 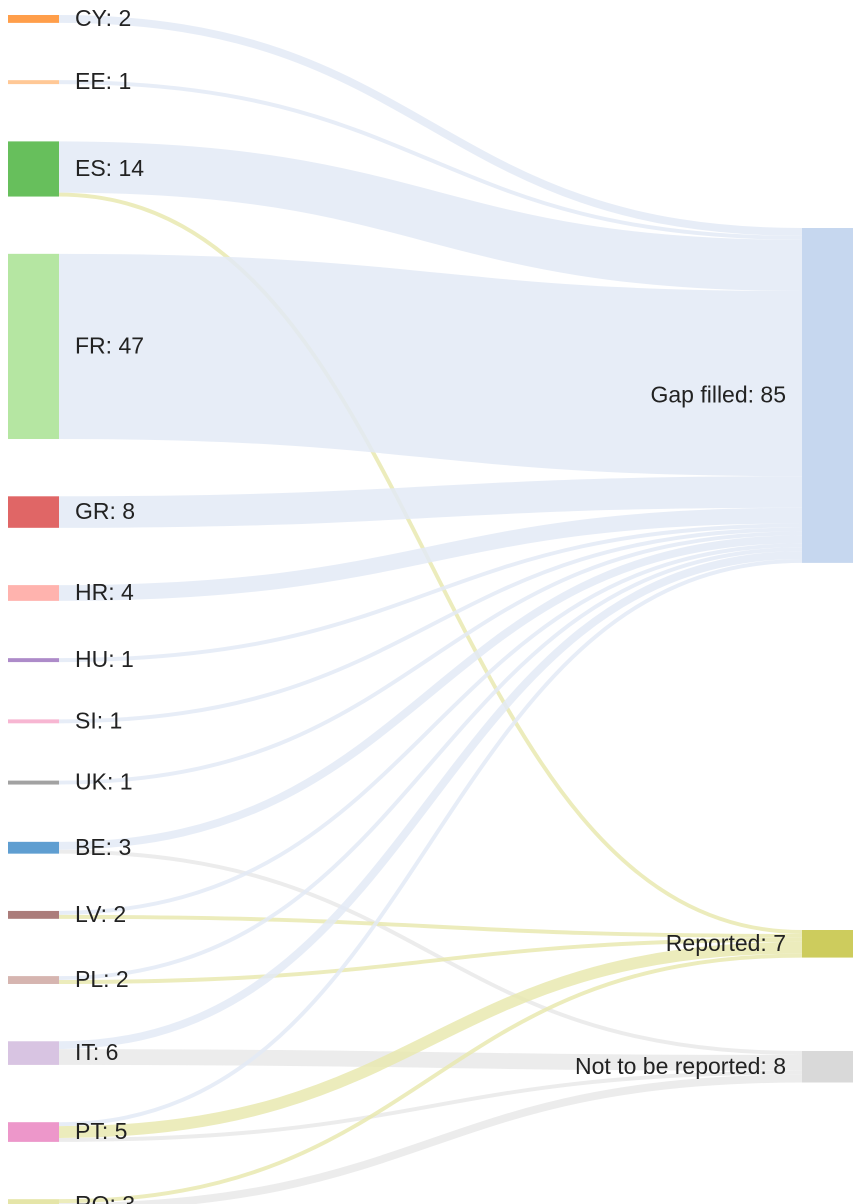 I want to click on node-label: Gap filled: 85, so click(x=718, y=395).